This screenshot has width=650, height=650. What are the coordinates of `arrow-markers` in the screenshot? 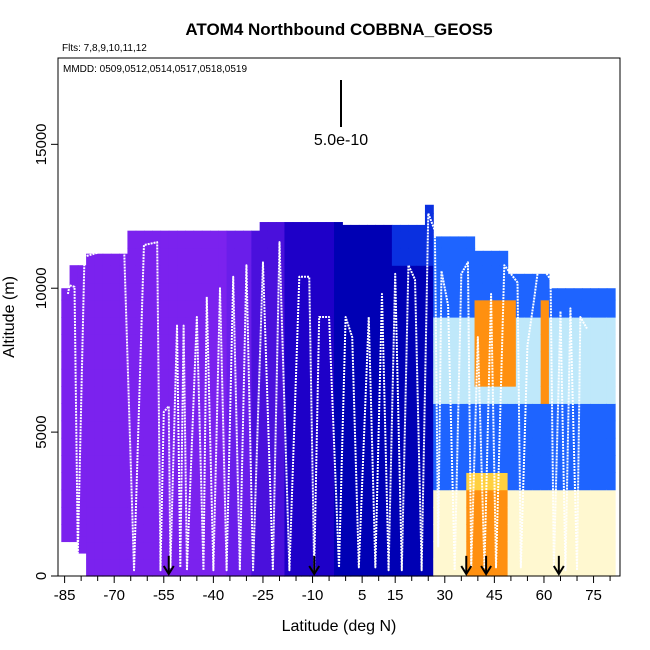 It's located at (363, 565).